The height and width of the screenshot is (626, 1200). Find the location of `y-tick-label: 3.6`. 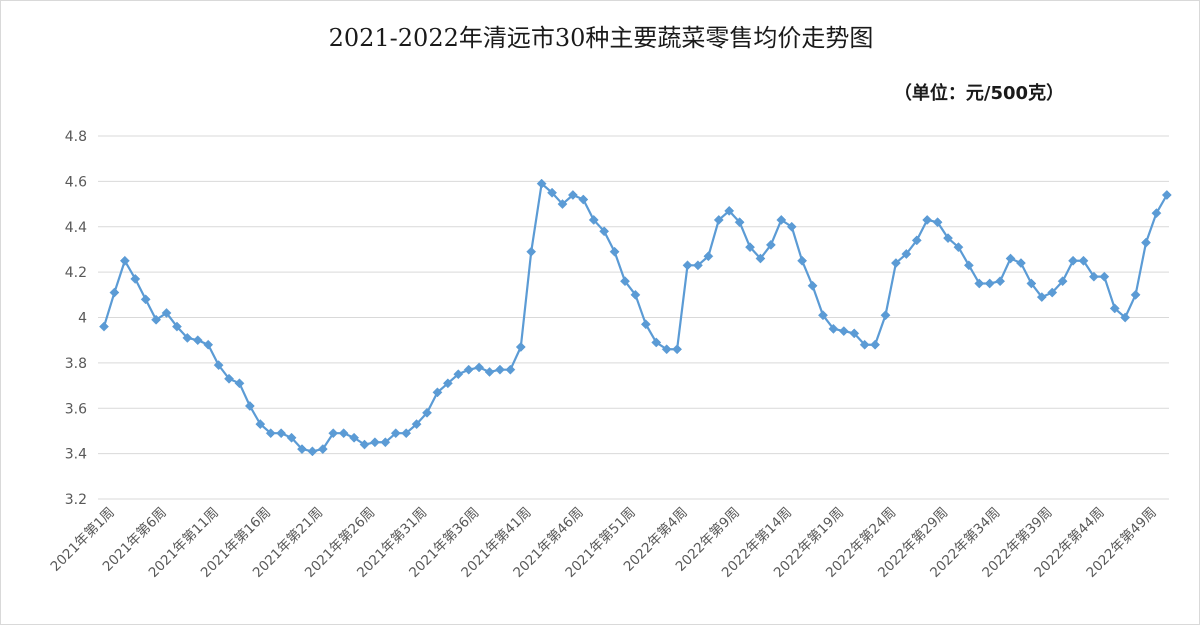

y-tick-label: 3.6 is located at coordinates (76, 409).